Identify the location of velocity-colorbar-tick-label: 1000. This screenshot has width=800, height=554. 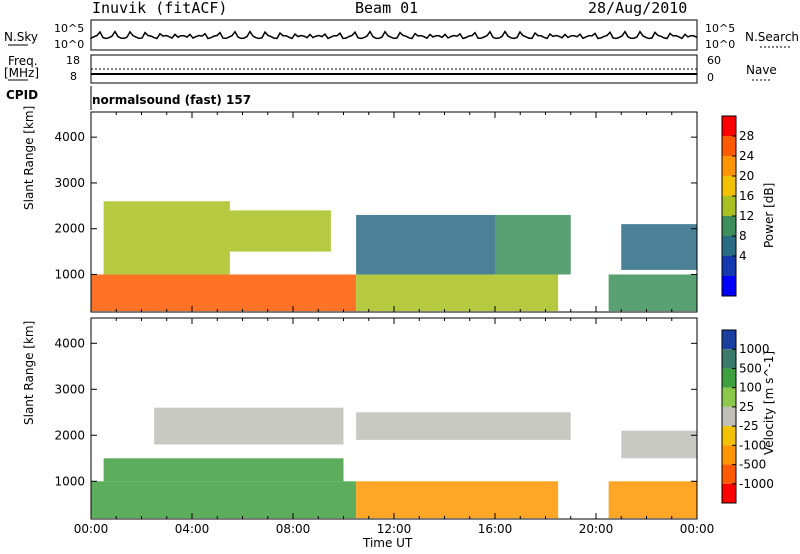
(754, 349).